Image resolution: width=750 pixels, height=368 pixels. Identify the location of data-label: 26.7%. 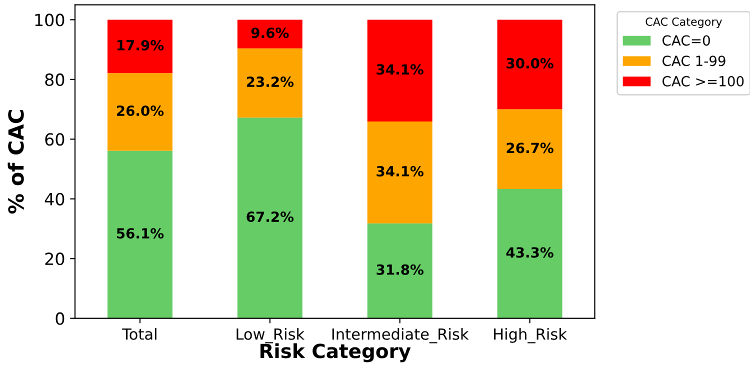
(530, 148).